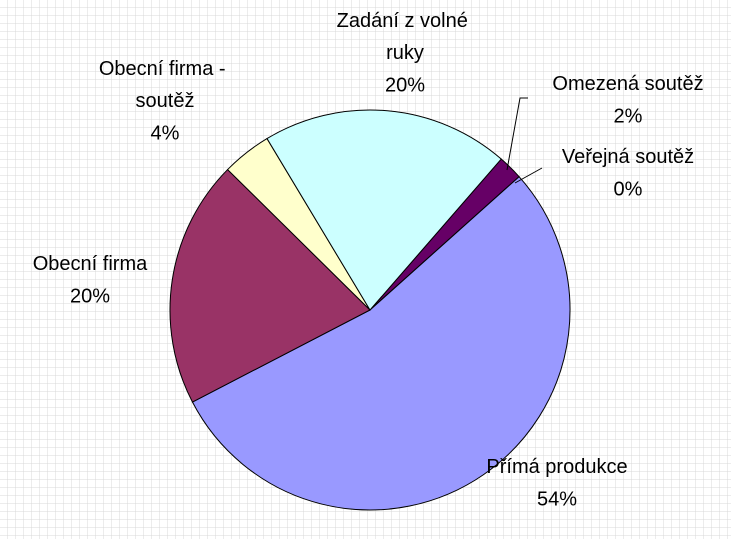  What do you see at coordinates (557, 499) in the screenshot?
I see `value-label: 54%` at bounding box center [557, 499].